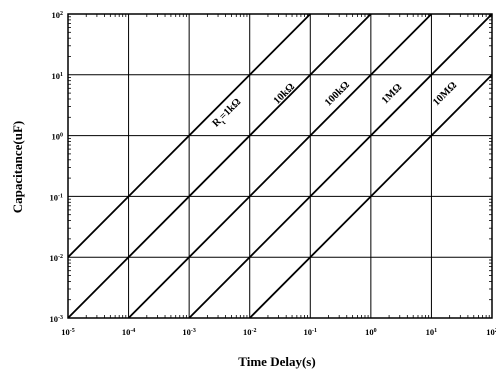 The height and width of the screenshot is (373, 496). Describe the element at coordinates (129, 332) in the screenshot. I see `x-tick-label: 10⁻⁴` at that location.